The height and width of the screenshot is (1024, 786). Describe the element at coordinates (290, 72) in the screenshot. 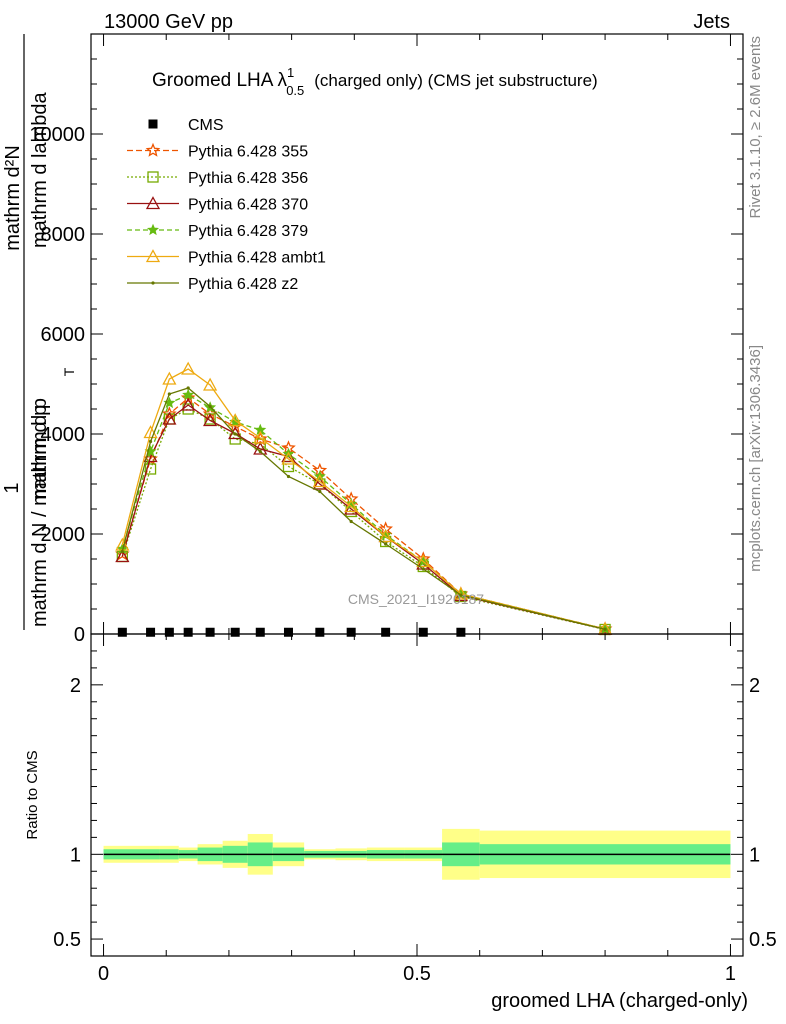

I see `main-title-sup: 1` at that location.